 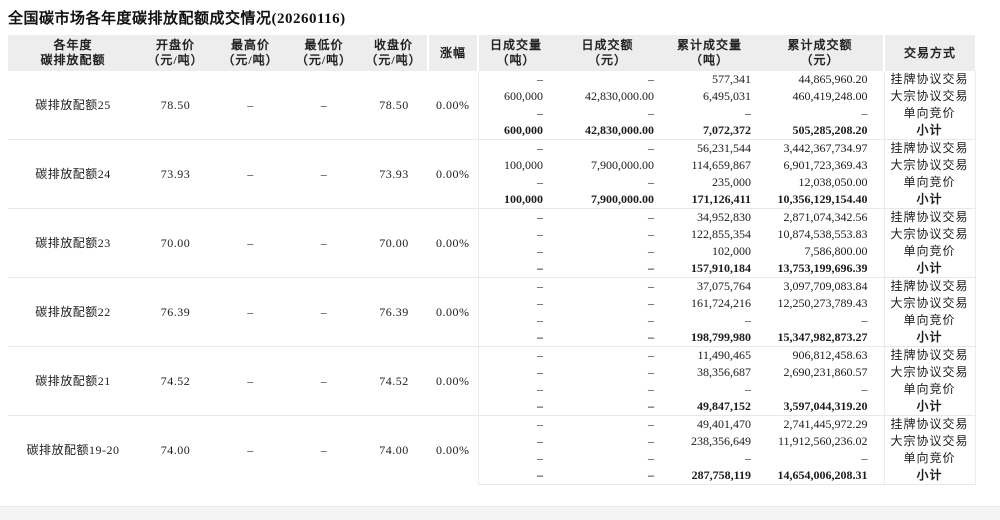 I want to click on header-daily-volume: 日成交量 （吨）, so click(x=515, y=53).